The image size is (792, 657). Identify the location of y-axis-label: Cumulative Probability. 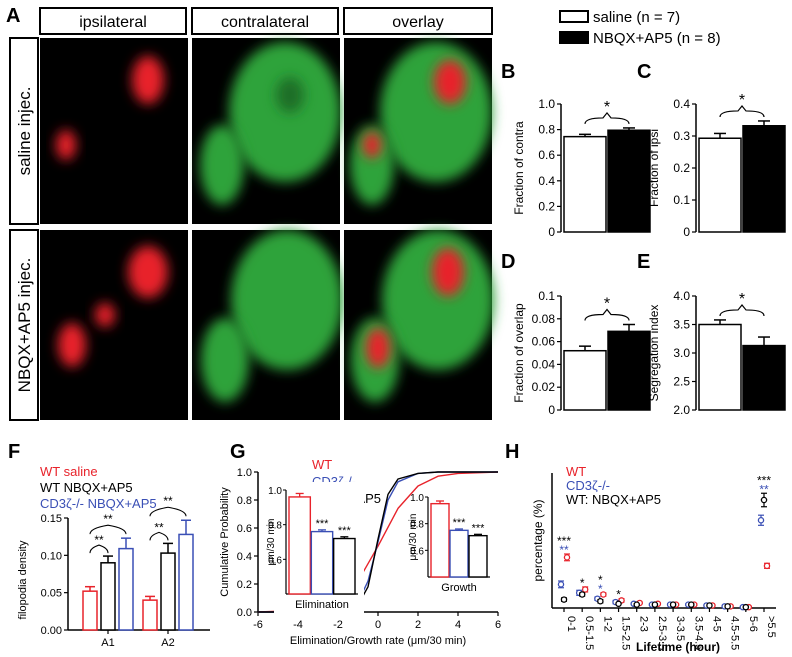
(225, 542).